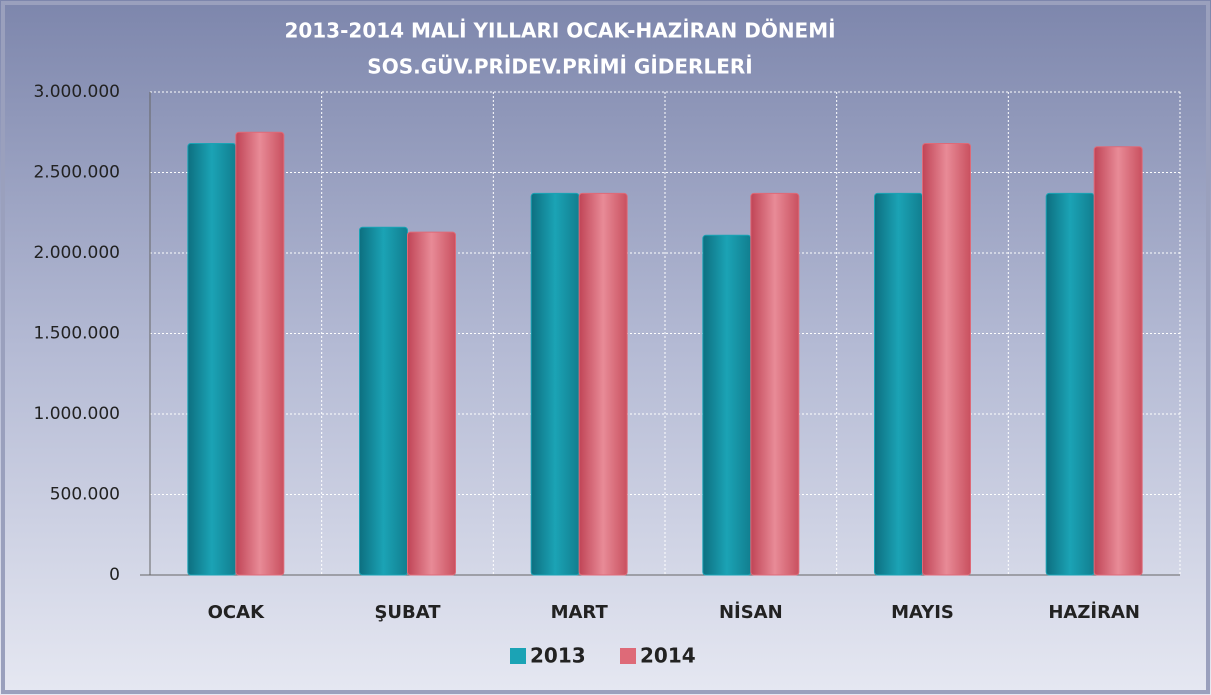 The width and height of the screenshot is (1211, 695). I want to click on y-tick-label: 500.000, so click(85, 495).